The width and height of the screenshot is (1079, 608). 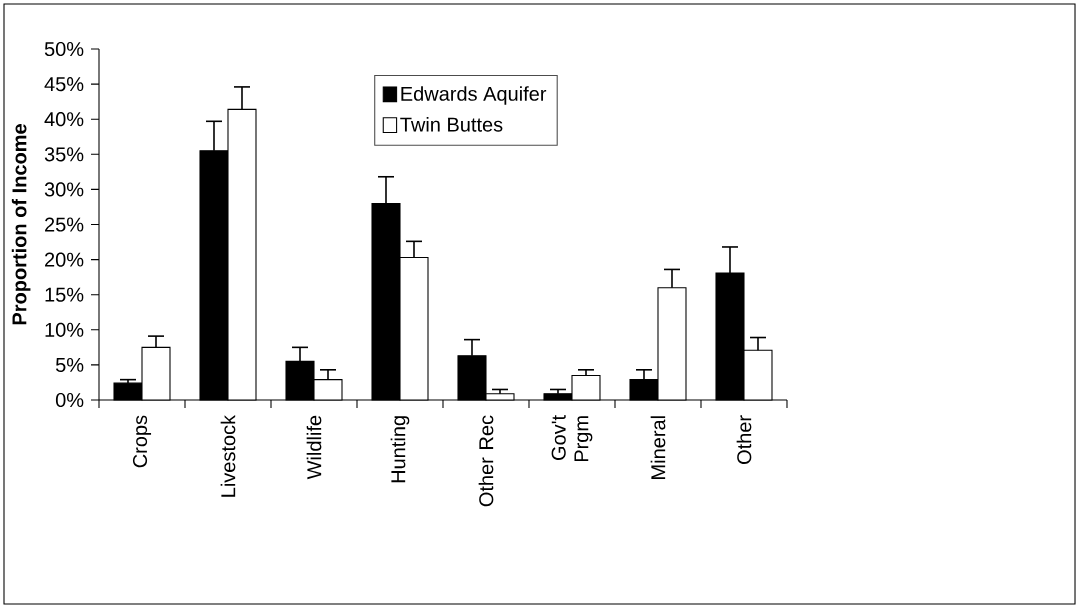 I want to click on legend-label: Edwards Aquifer, so click(x=474, y=95).